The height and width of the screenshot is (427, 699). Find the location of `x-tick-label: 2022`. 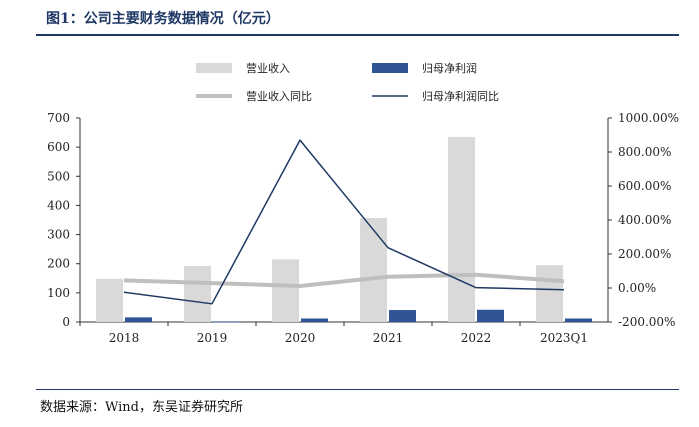

x-tick-label: 2022 is located at coordinates (476, 338).